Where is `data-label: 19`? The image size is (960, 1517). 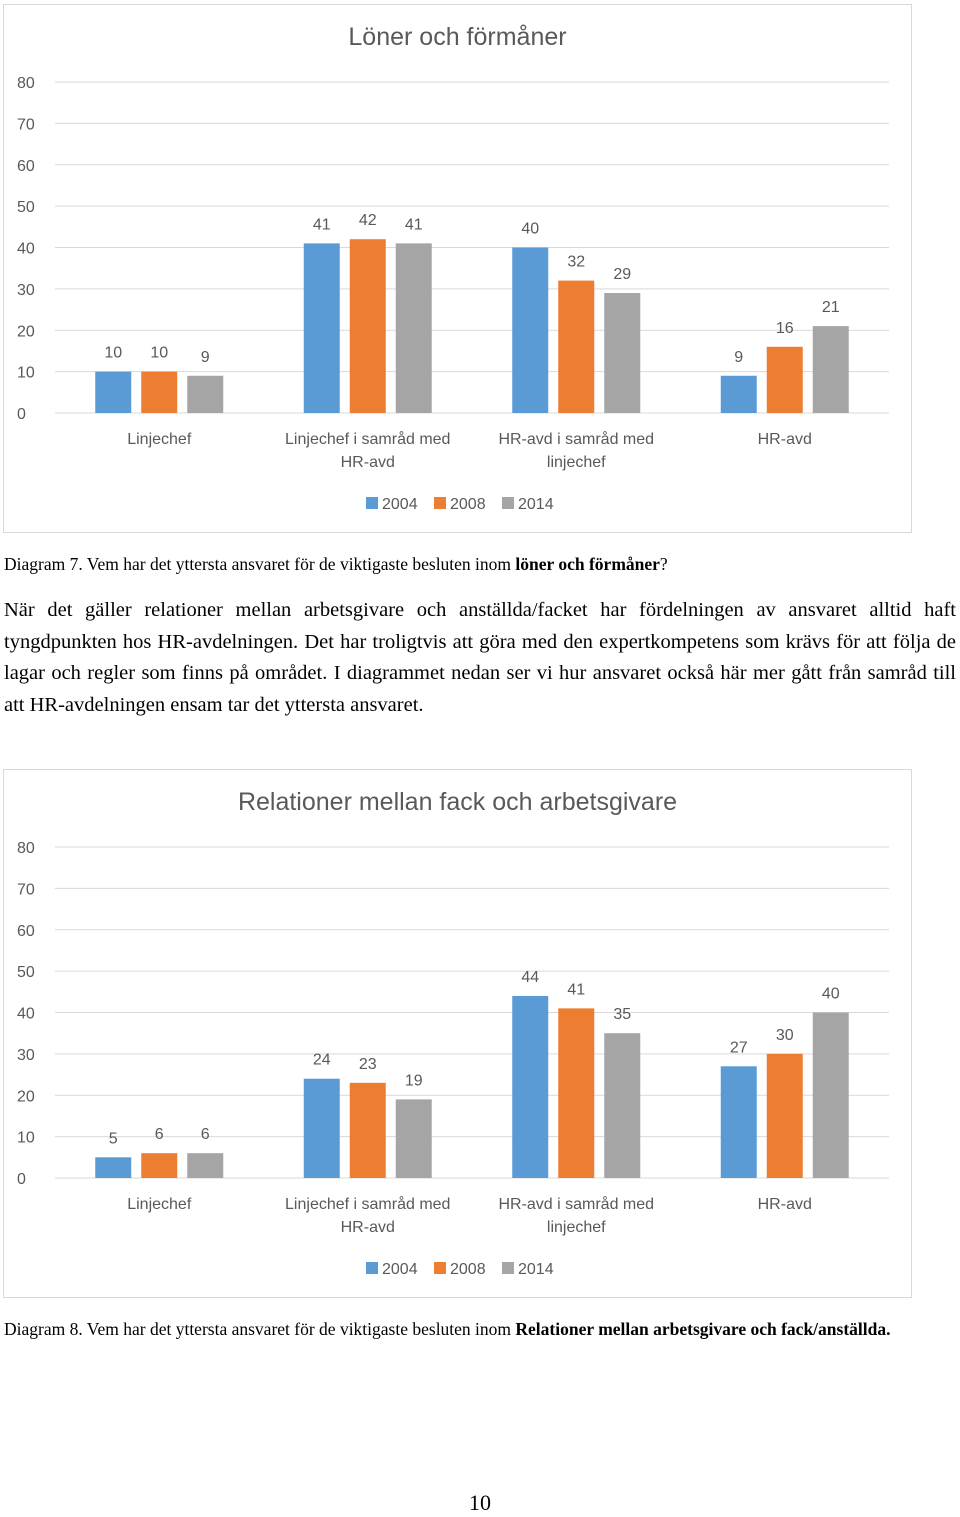 data-label: 19 is located at coordinates (414, 1080).